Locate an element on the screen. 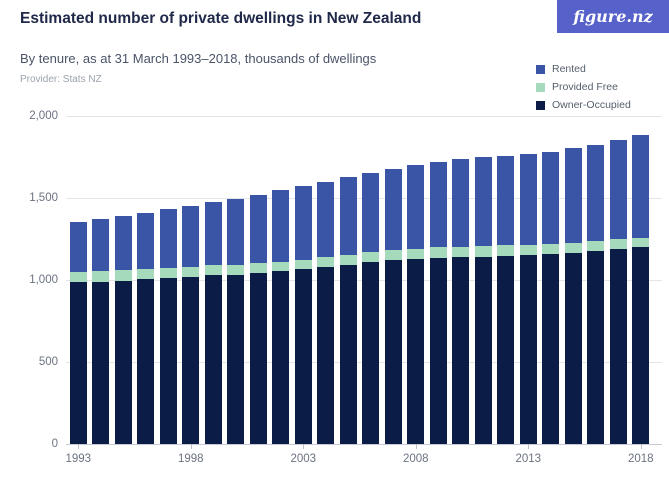 The height and width of the screenshot is (478, 669). bar-segment-provided-free-2011 is located at coordinates (483, 251).